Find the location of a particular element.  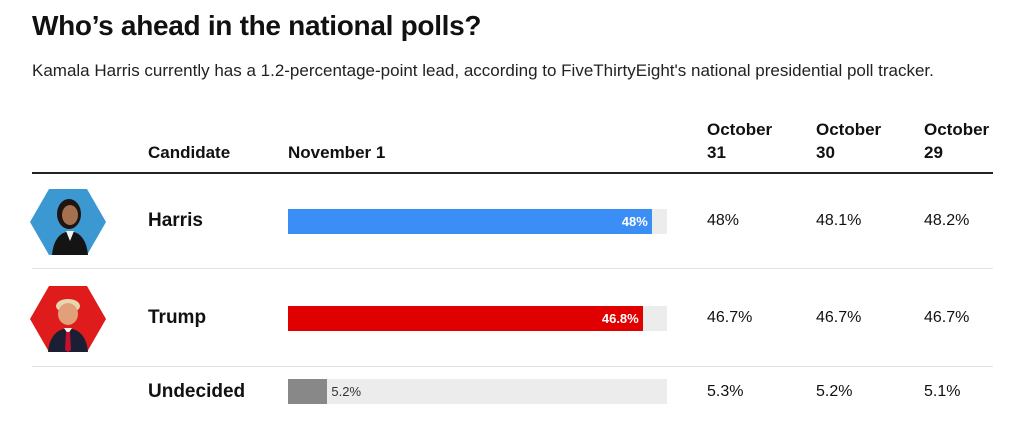

value-october-29: 48.2% is located at coordinates (947, 220).